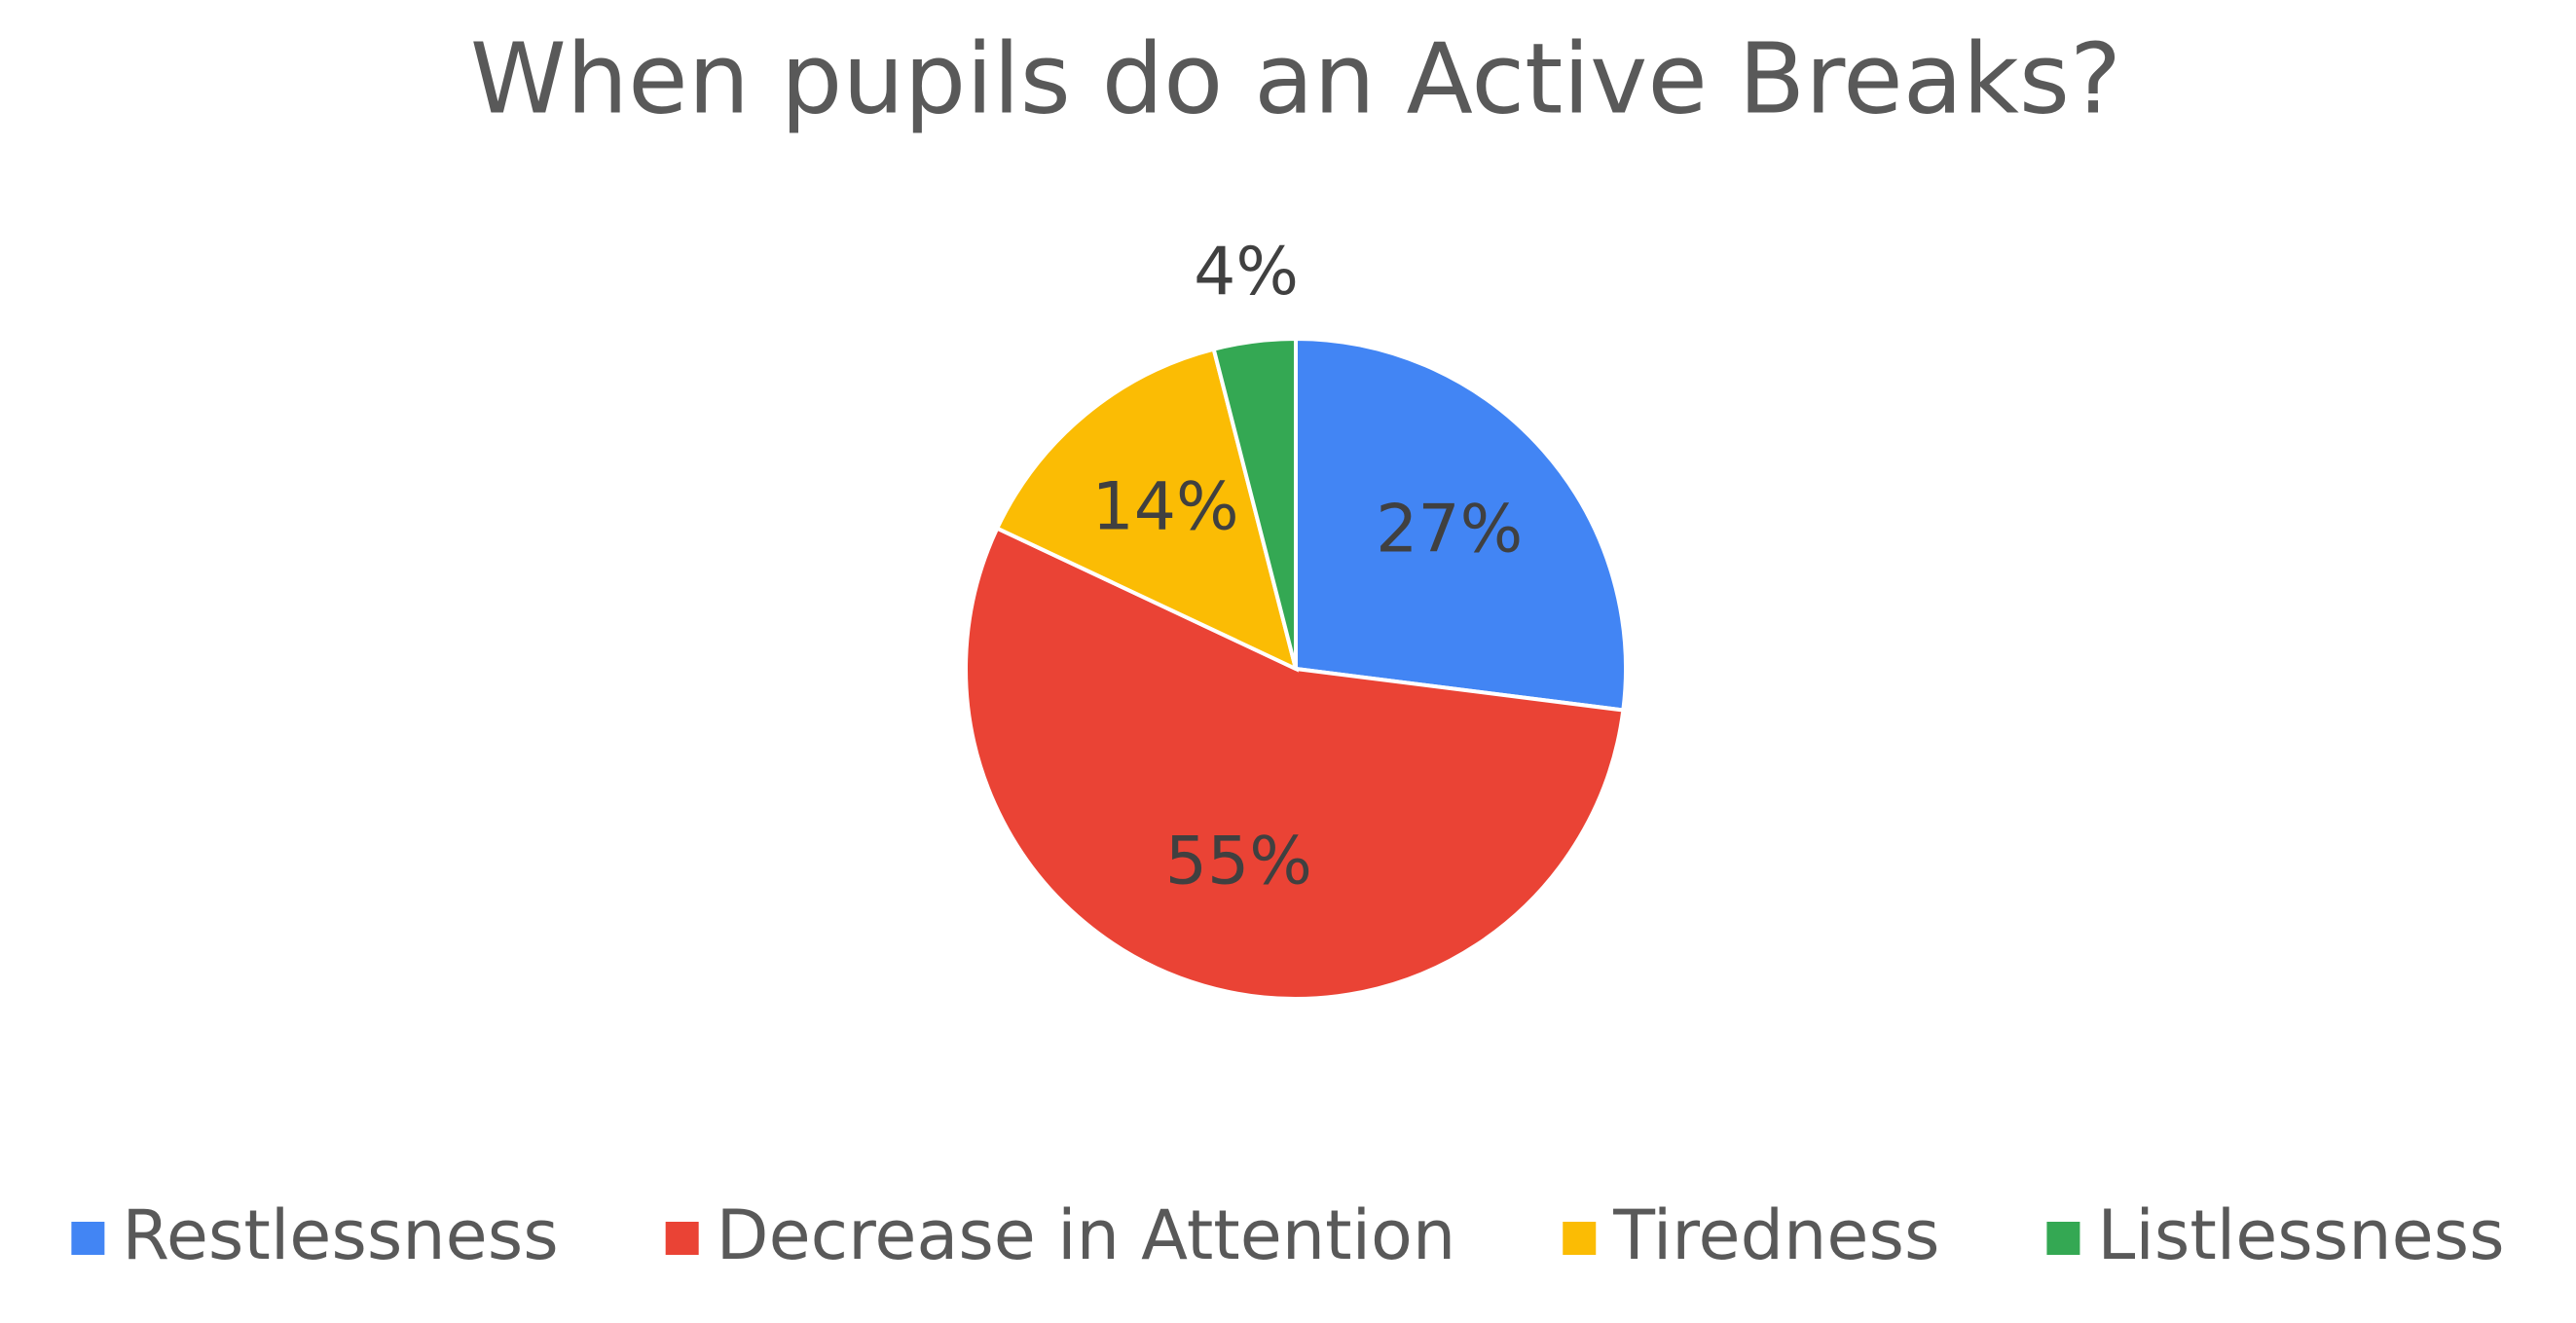 The image size is (2576, 1323). I want to click on slice-label: 4%, so click(1246, 272).